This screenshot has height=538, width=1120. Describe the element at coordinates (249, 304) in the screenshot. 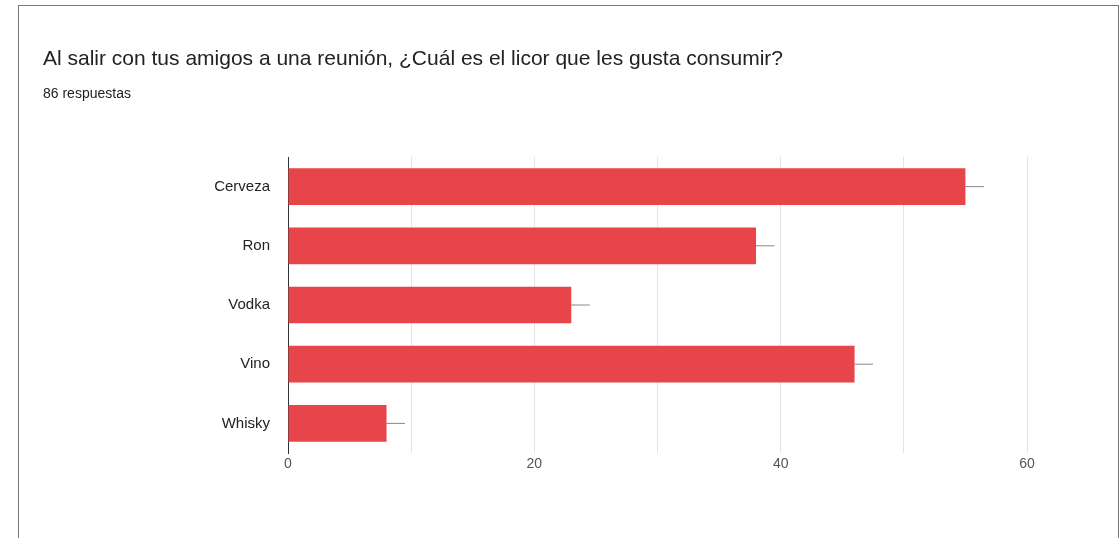

I see `y-tick-label: Vodka` at that location.